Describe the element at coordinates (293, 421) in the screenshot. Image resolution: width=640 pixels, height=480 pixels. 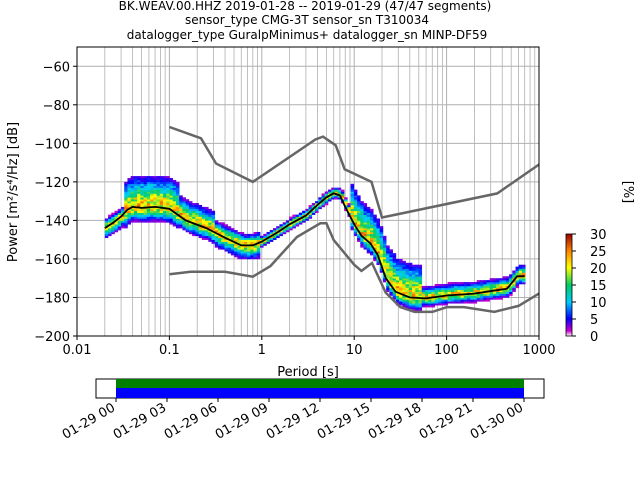
I see `time-tick-label: 01-29 12` at that location.